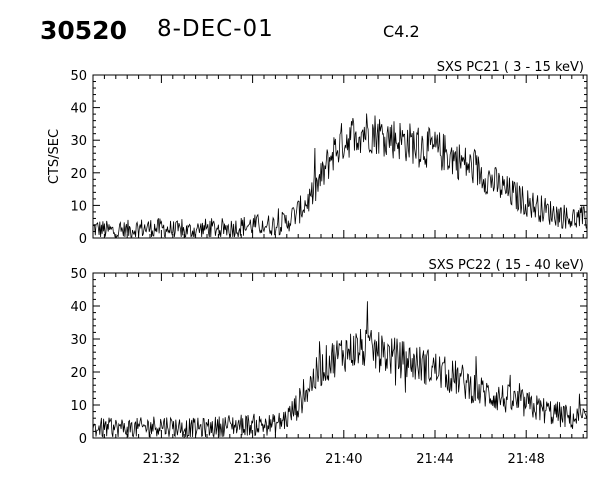  What do you see at coordinates (525, 459) in the screenshot?
I see `x-tick-label: 21:48` at bounding box center [525, 459].